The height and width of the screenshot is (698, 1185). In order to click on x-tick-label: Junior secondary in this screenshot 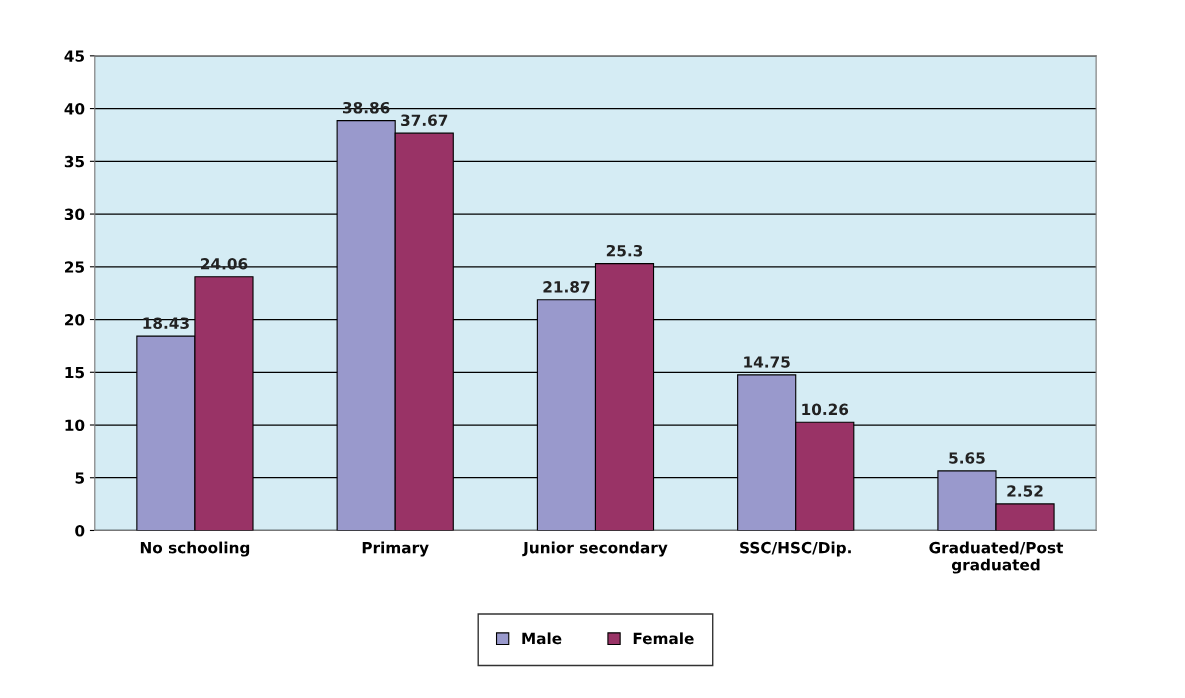, I will do `click(595, 549)`.